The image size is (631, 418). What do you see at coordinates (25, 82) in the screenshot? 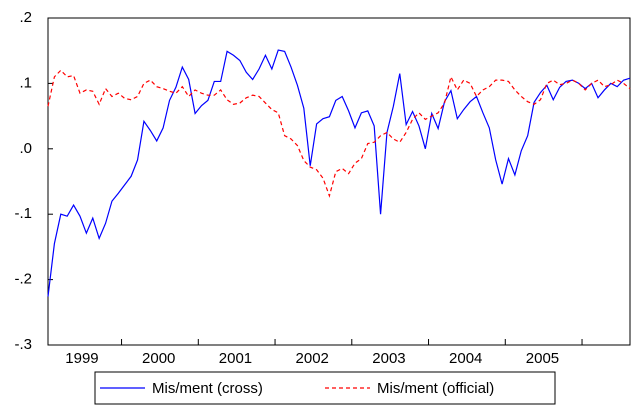
I see `y-tick-label: .1` at bounding box center [25, 82].